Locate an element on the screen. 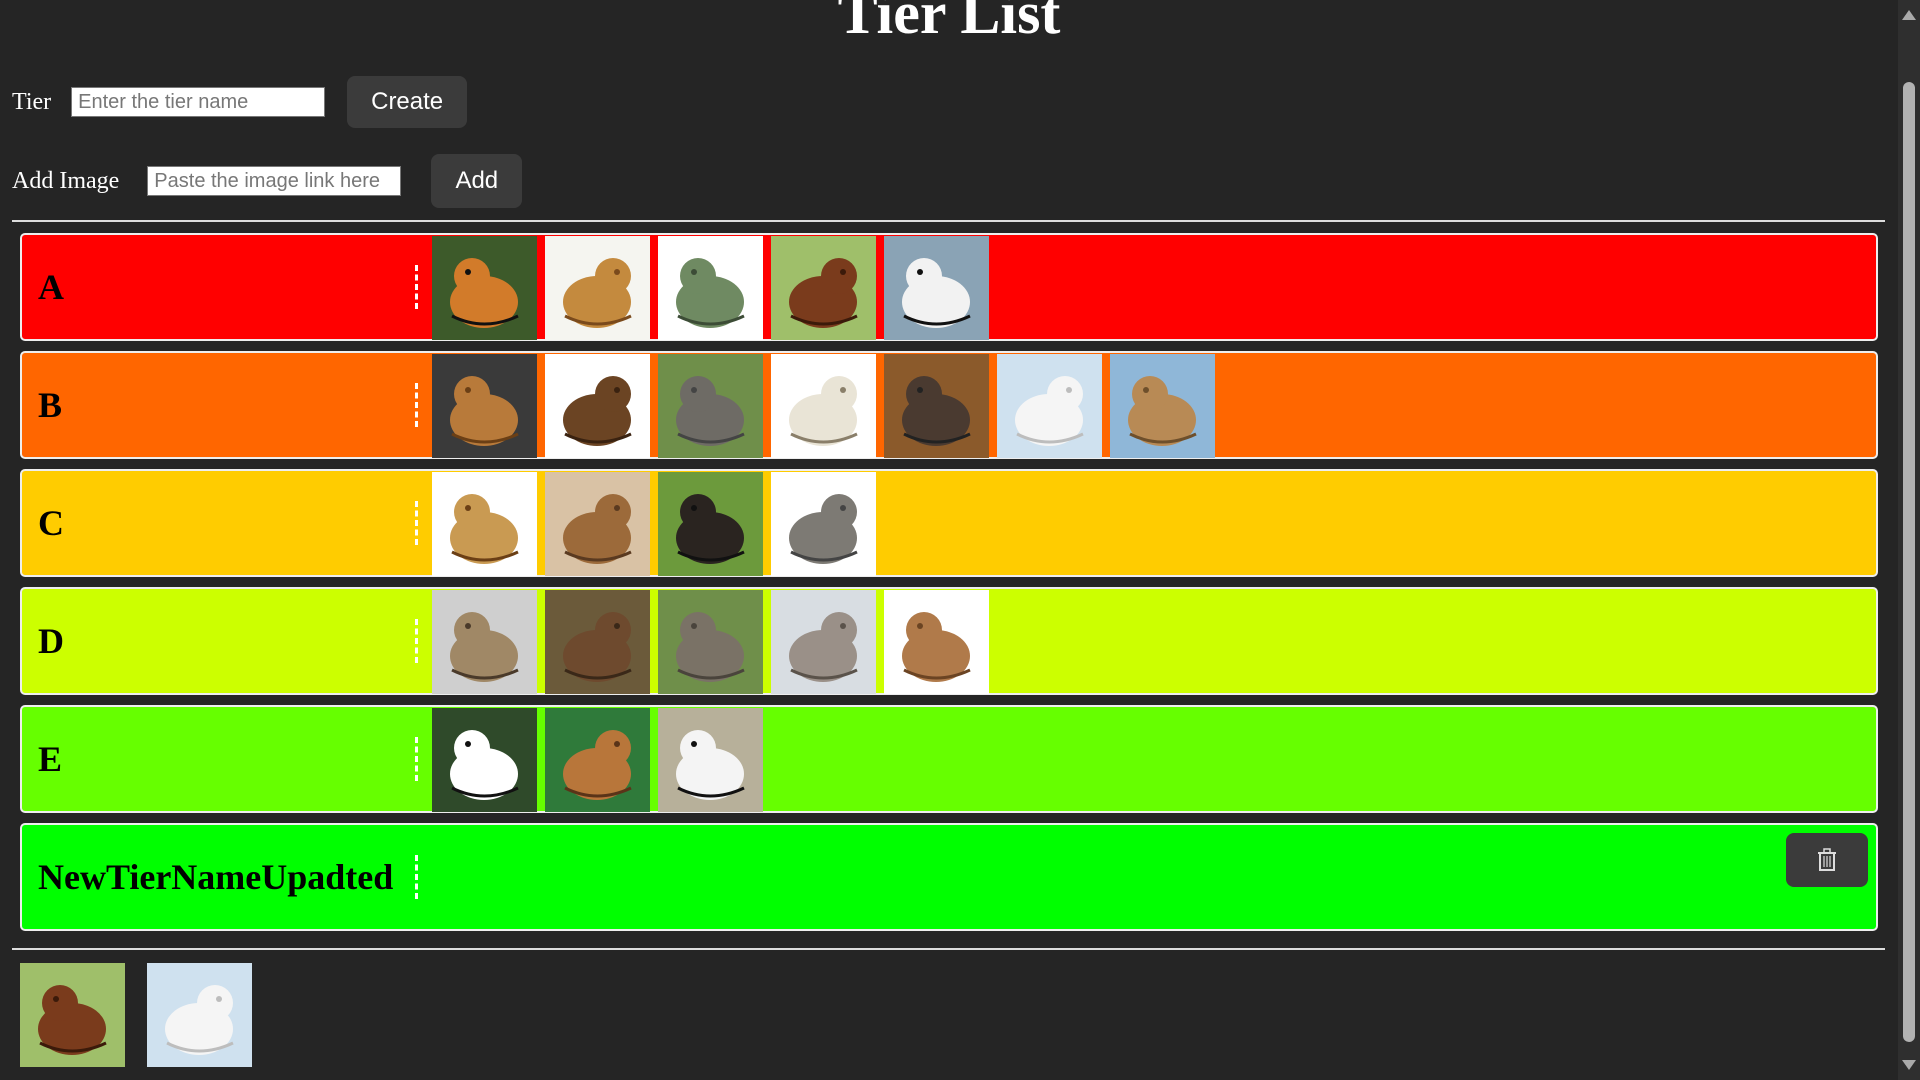 Image resolution: width=1920 pixels, height=1080 pixels. bear-image is located at coordinates (597, 406).